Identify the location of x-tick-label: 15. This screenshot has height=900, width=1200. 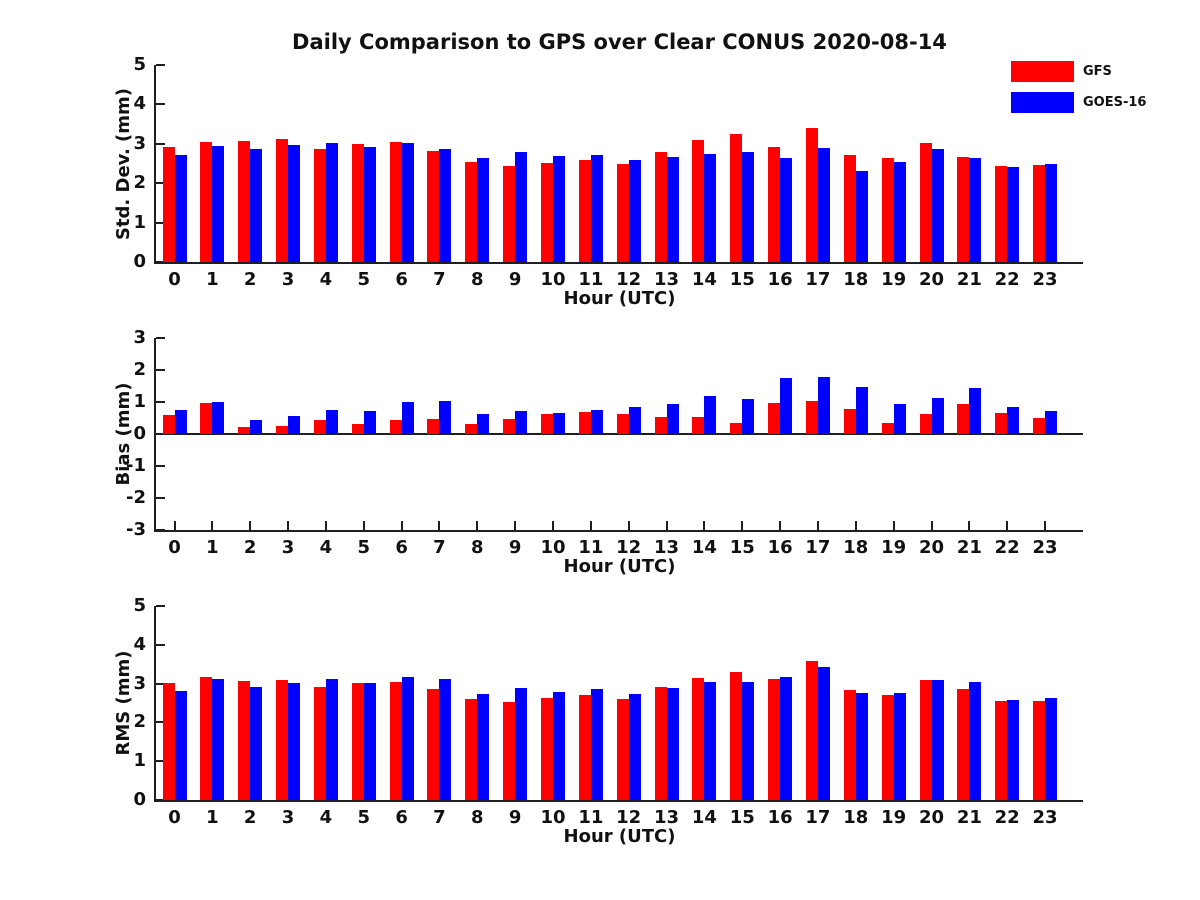
(742, 817).